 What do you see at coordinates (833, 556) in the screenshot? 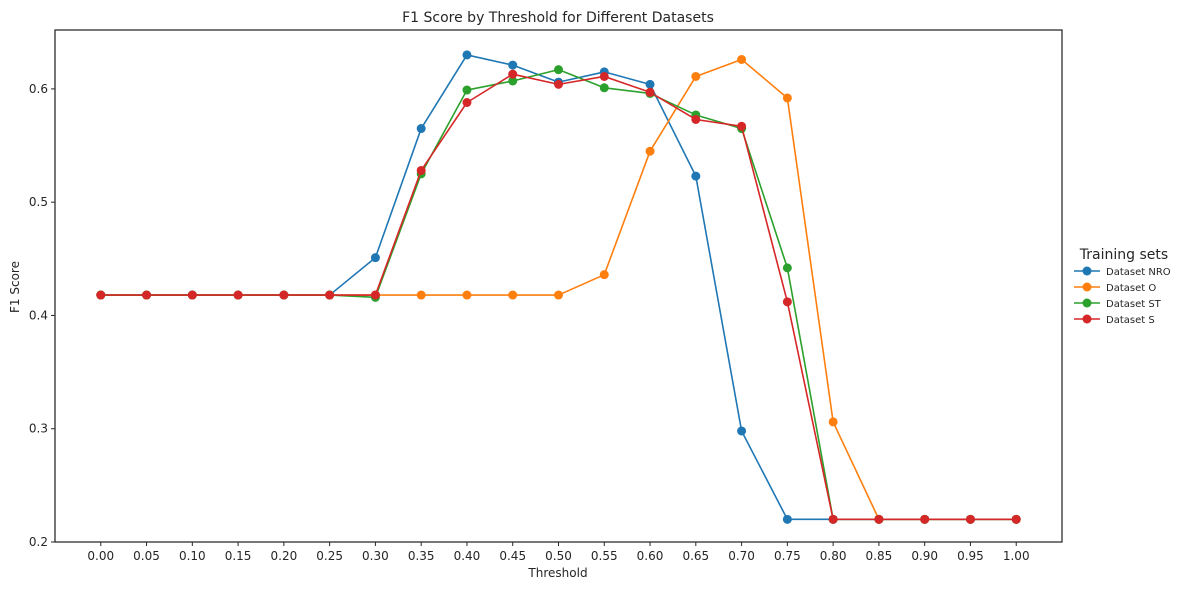
I see `x-tick-label: 0.80` at bounding box center [833, 556].